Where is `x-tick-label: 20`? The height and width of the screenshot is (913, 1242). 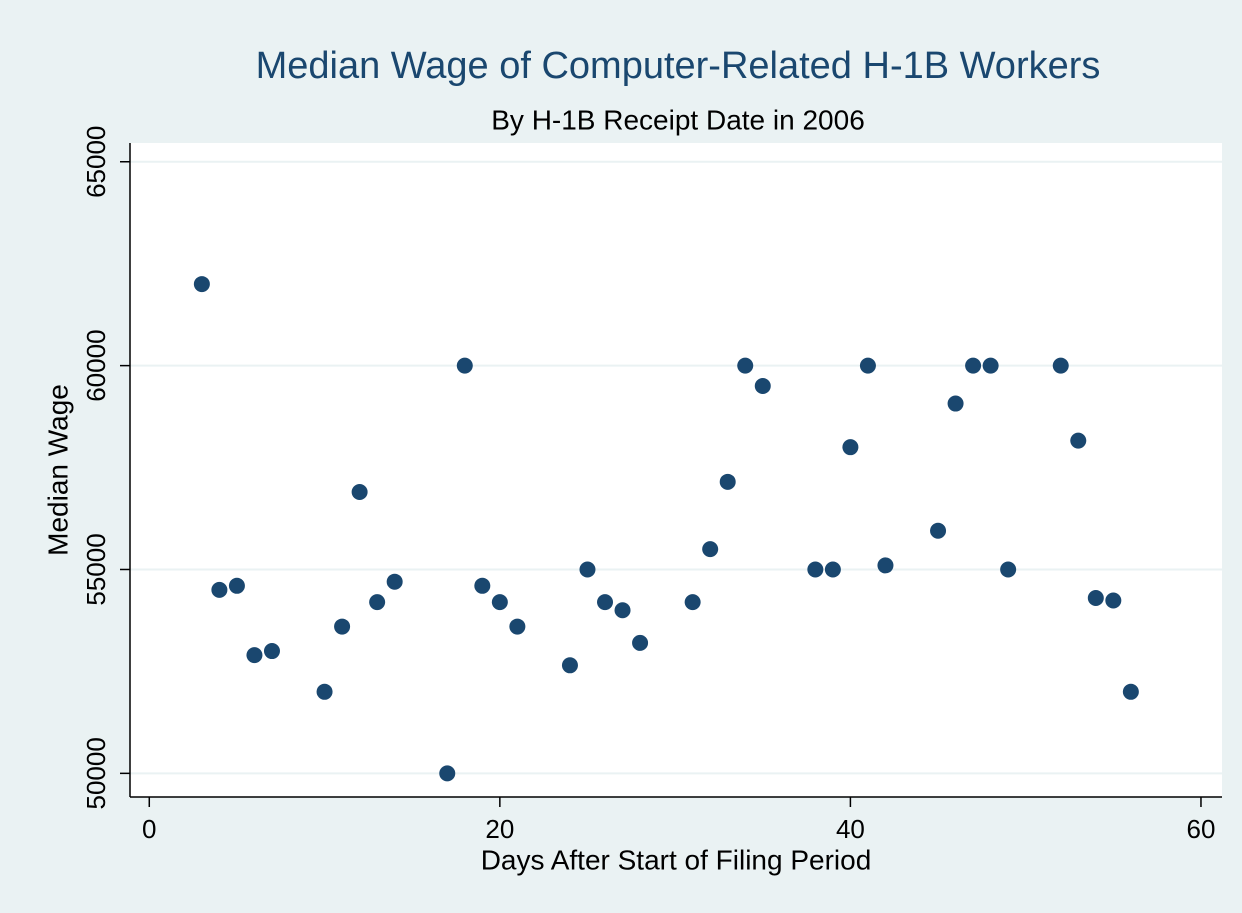 x-tick-label: 20 is located at coordinates (499, 829).